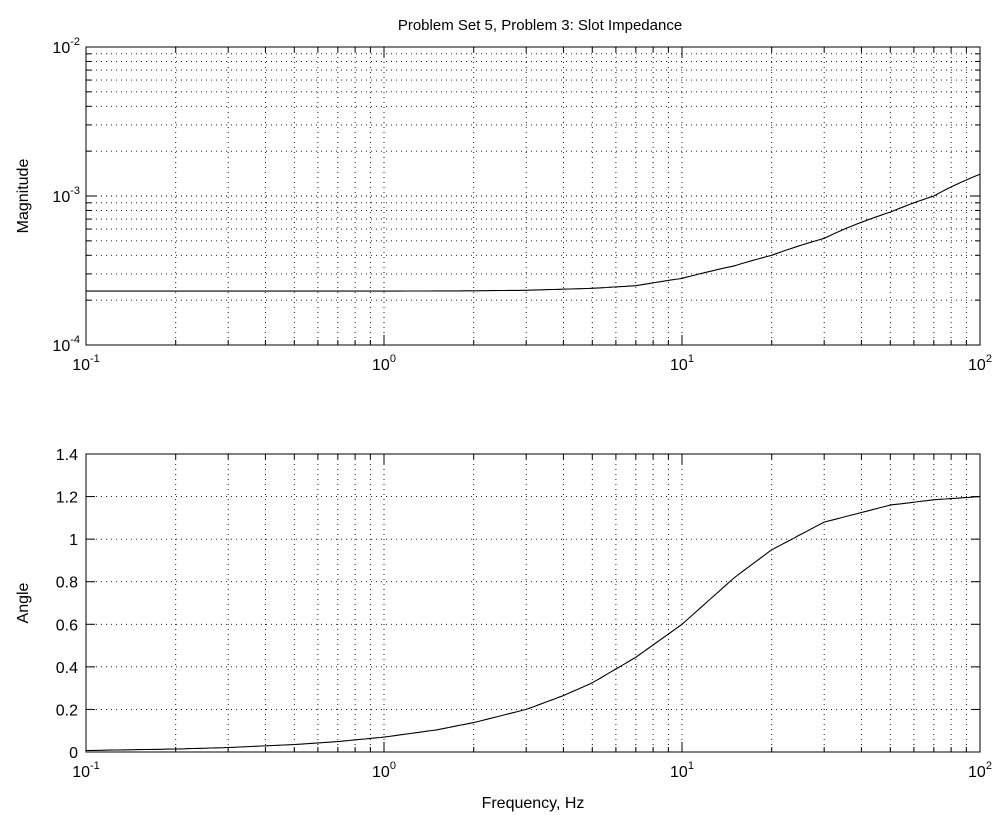 Image resolution: width=1000 pixels, height=815 pixels. I want to click on y-tick-label: 0.4, so click(67, 668).